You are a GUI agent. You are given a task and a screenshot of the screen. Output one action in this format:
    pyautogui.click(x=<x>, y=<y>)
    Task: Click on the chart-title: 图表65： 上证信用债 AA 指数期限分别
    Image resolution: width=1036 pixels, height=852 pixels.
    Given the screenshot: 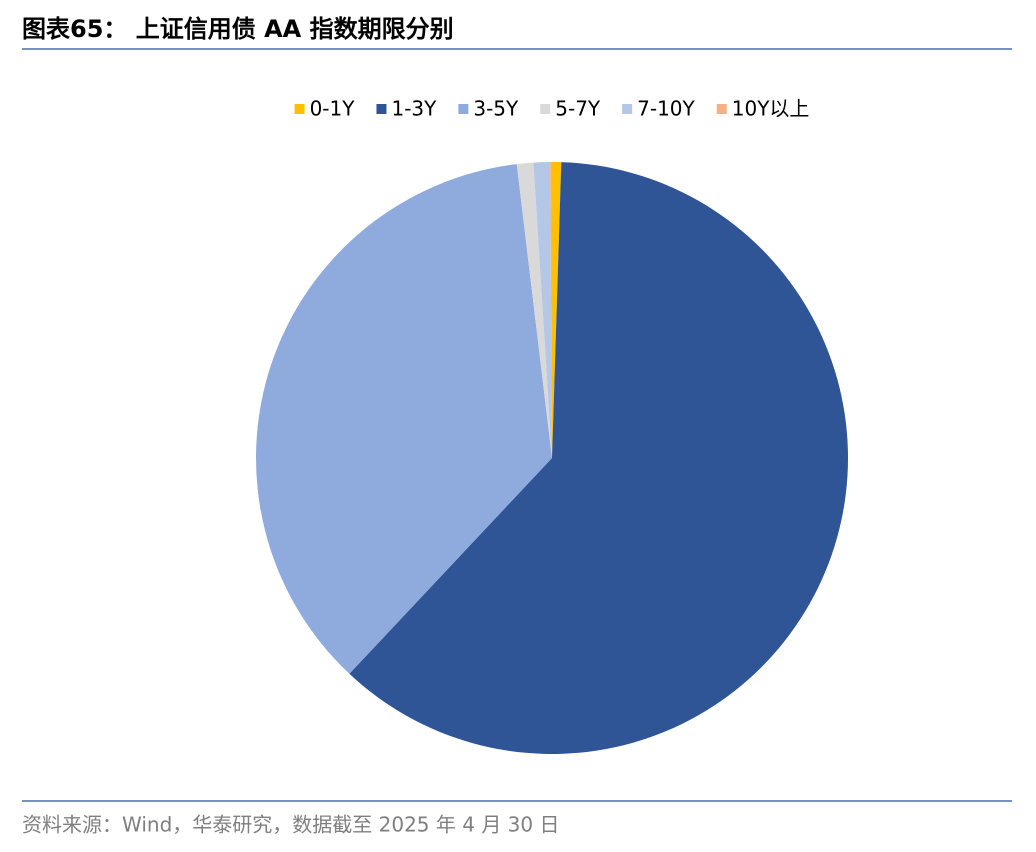 What is the action you would take?
    pyautogui.click(x=238, y=29)
    